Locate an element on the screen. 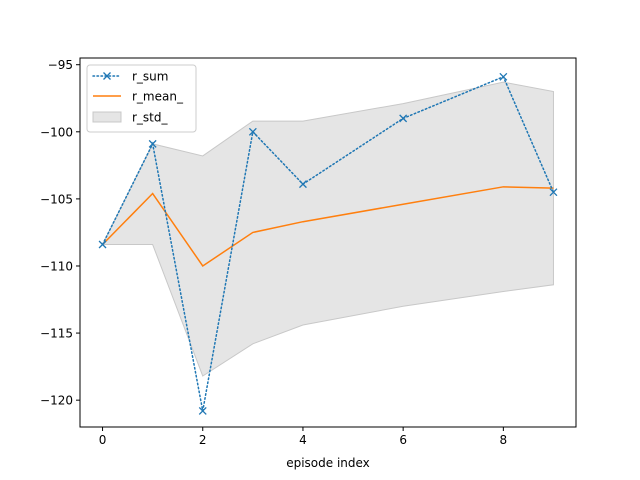 Image resolution: width=640 pixels, height=480 pixels. legend-label-r-sum: r_sum is located at coordinates (150, 77).